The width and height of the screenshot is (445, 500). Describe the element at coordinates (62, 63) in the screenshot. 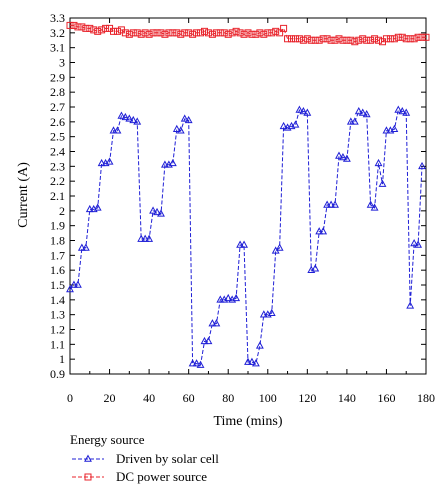

I see `y-tick-label: 3` at that location.